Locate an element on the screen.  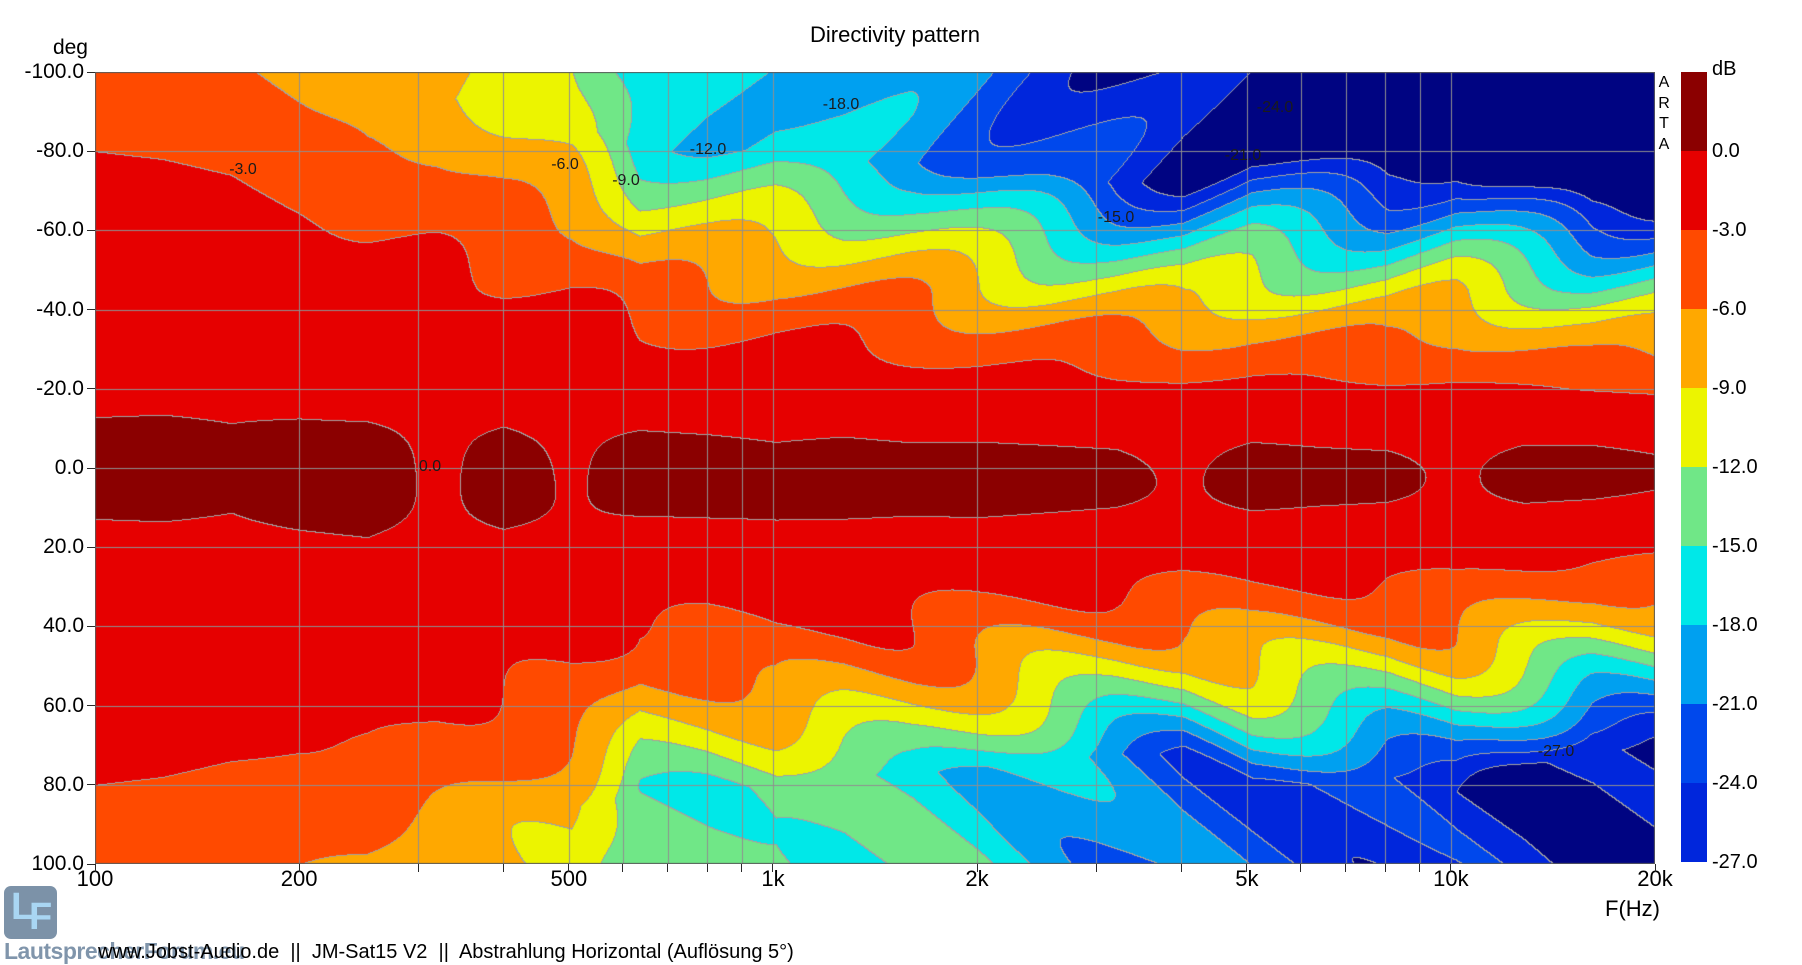
logo-letter-f: F is located at coordinates (41, 917).